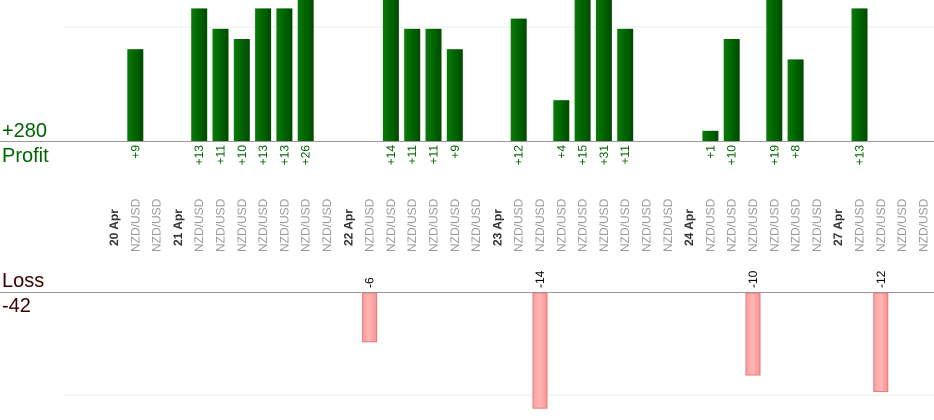 Image resolution: width=934 pixels, height=420 pixels. I want to click on profit-value-label: +12, so click(519, 155).